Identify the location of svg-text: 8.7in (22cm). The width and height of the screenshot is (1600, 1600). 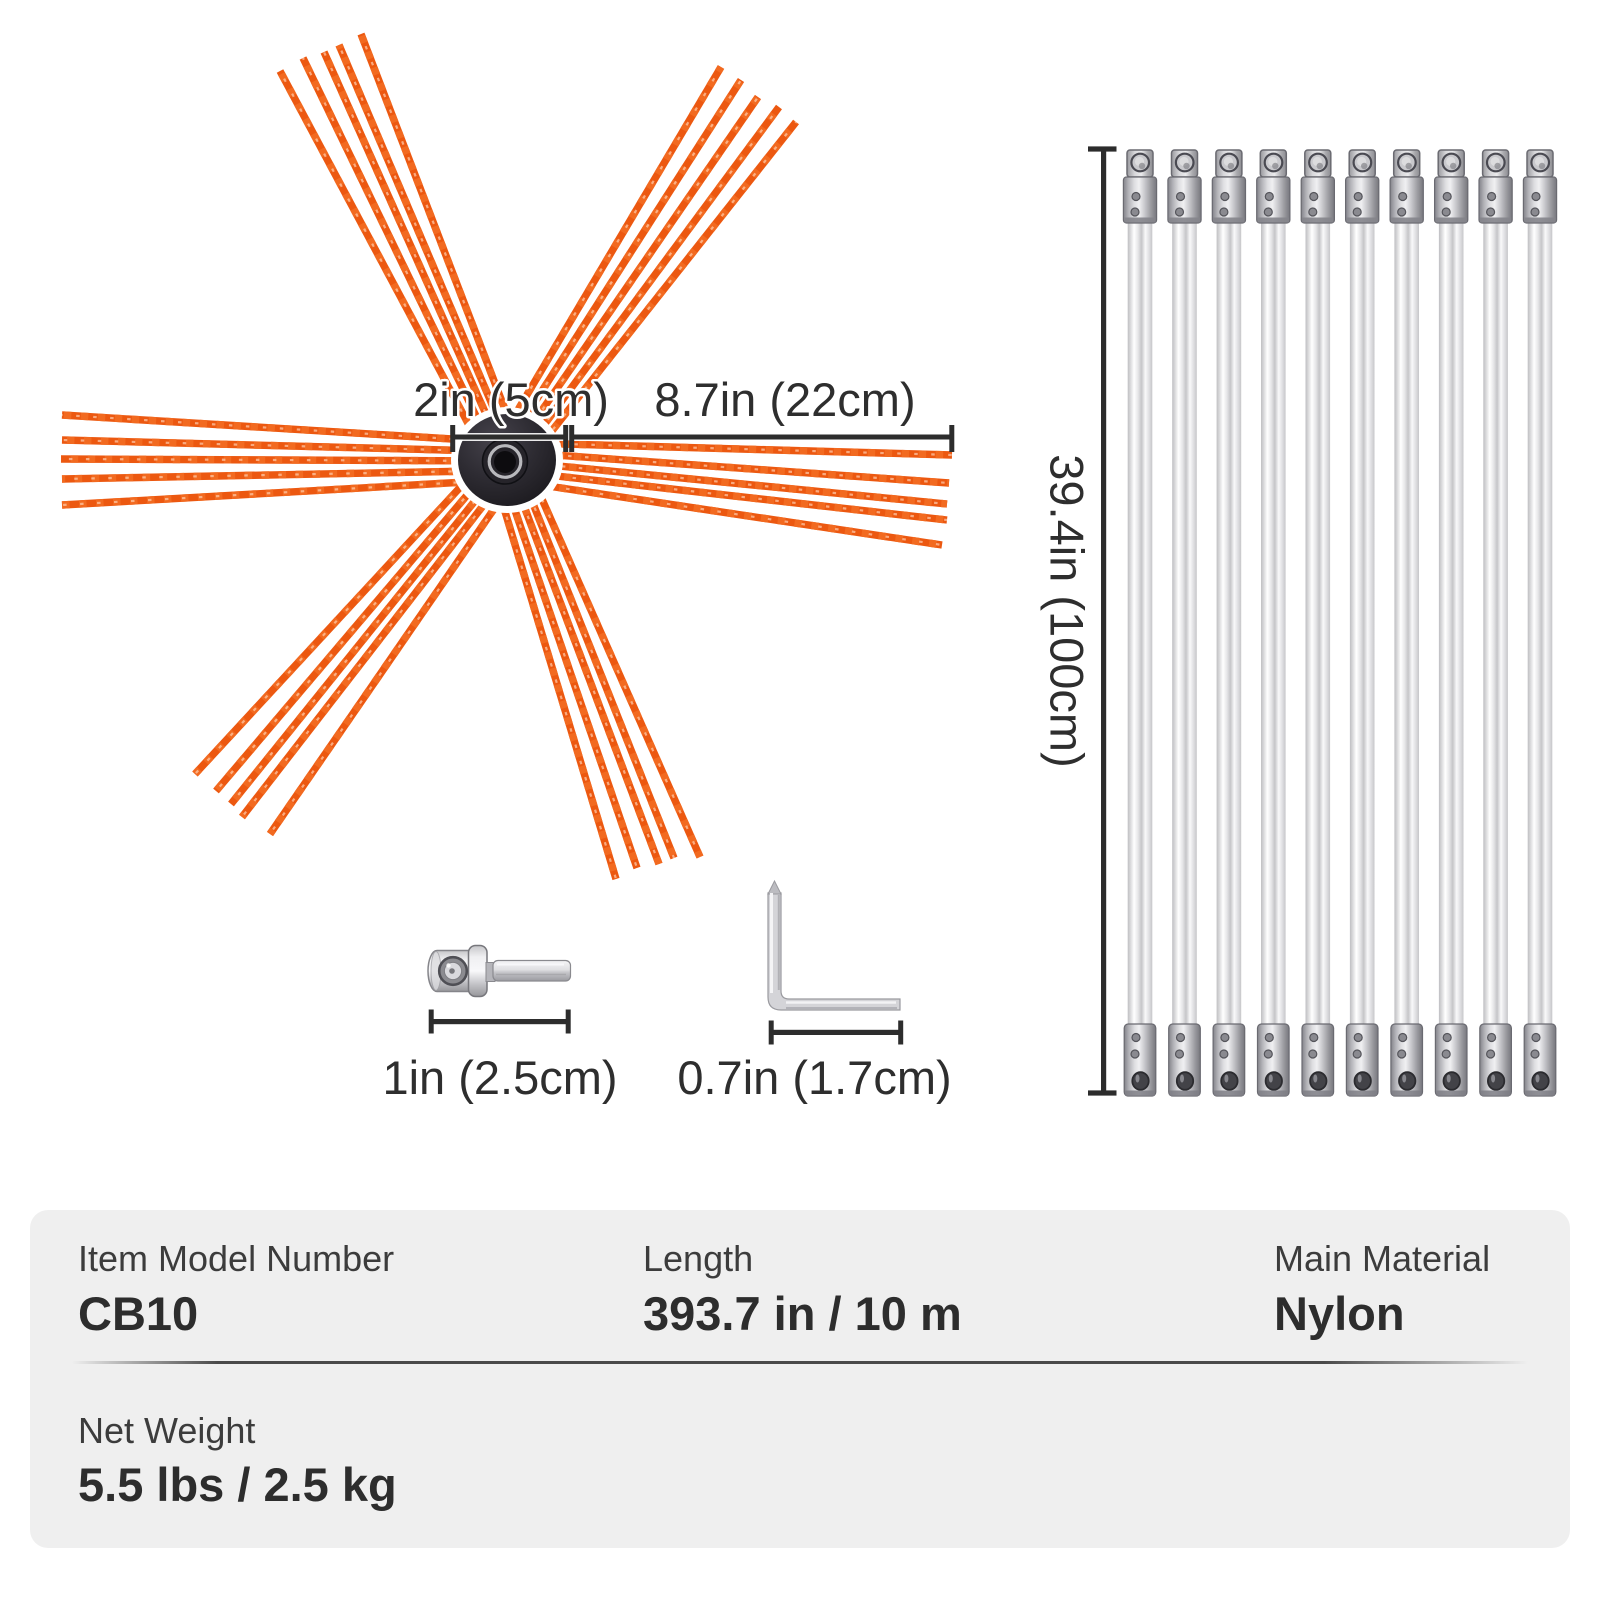
(784, 399).